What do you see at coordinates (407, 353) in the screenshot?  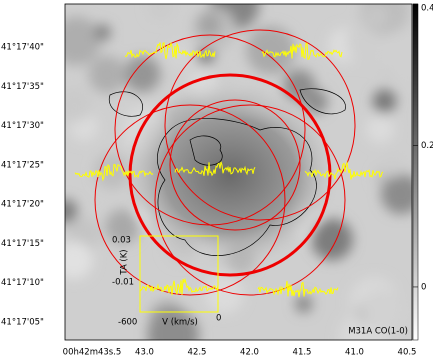 I see `x-tick-label: 40.5` at bounding box center [407, 353].